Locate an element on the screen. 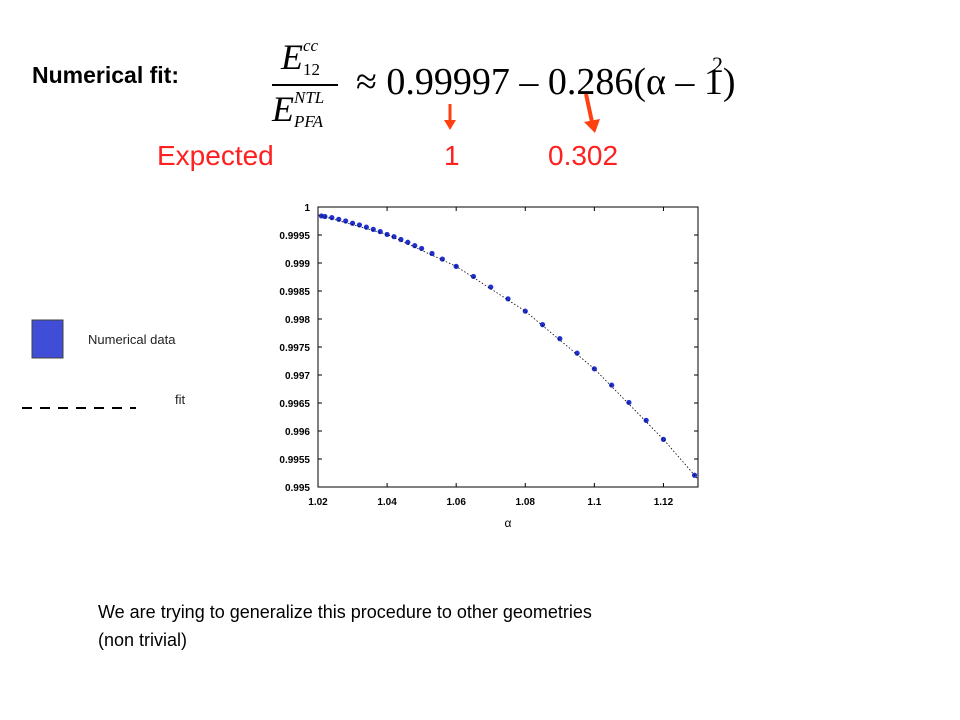 The width and height of the screenshot is (960, 720). expected-label: Expected is located at coordinates (215, 155).